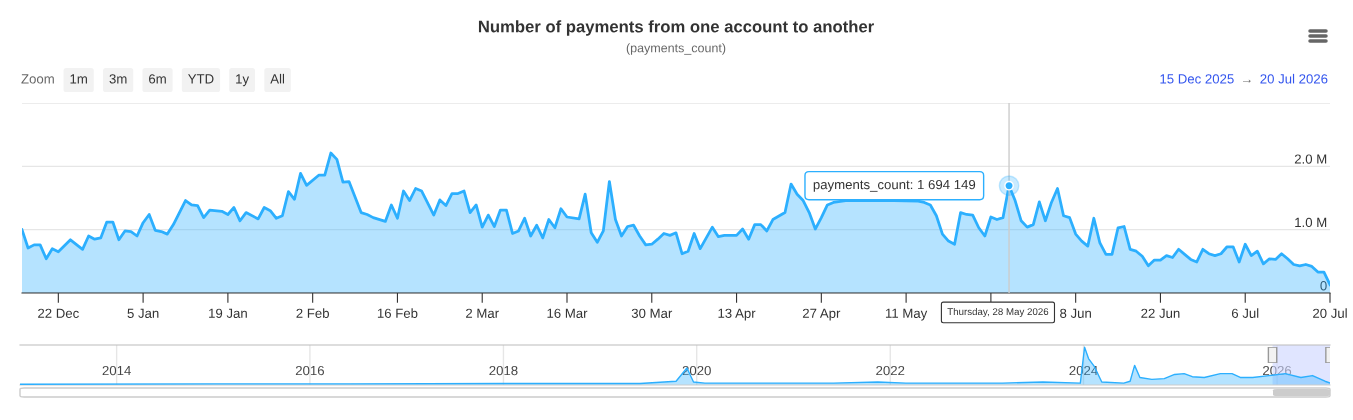 Image resolution: width=1353 pixels, height=420 pixels. Describe the element at coordinates (37, 79) in the screenshot. I see `text: Zoom` at that location.